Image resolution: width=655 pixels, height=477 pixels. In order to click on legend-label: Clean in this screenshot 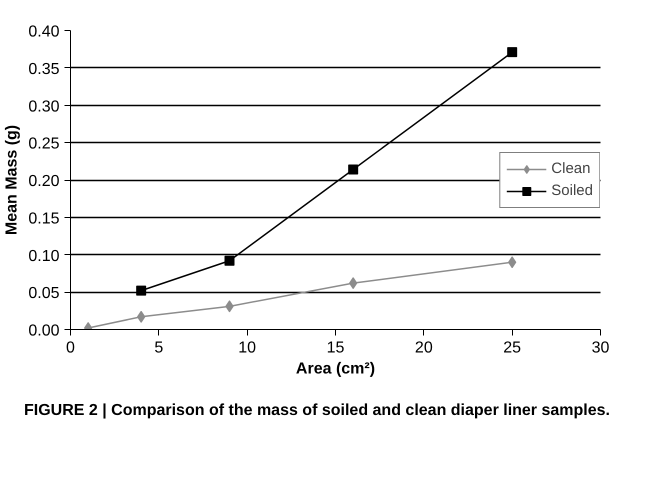, I will do `click(570, 168)`.